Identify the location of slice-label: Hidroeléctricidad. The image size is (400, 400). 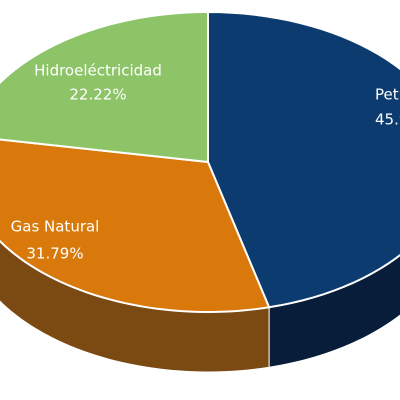
(98, 71).